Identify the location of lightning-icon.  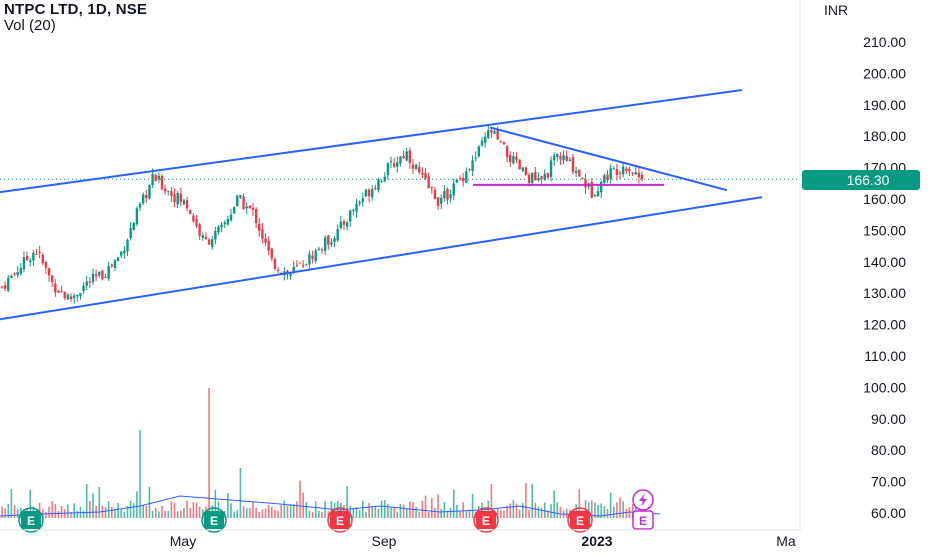
(643, 500).